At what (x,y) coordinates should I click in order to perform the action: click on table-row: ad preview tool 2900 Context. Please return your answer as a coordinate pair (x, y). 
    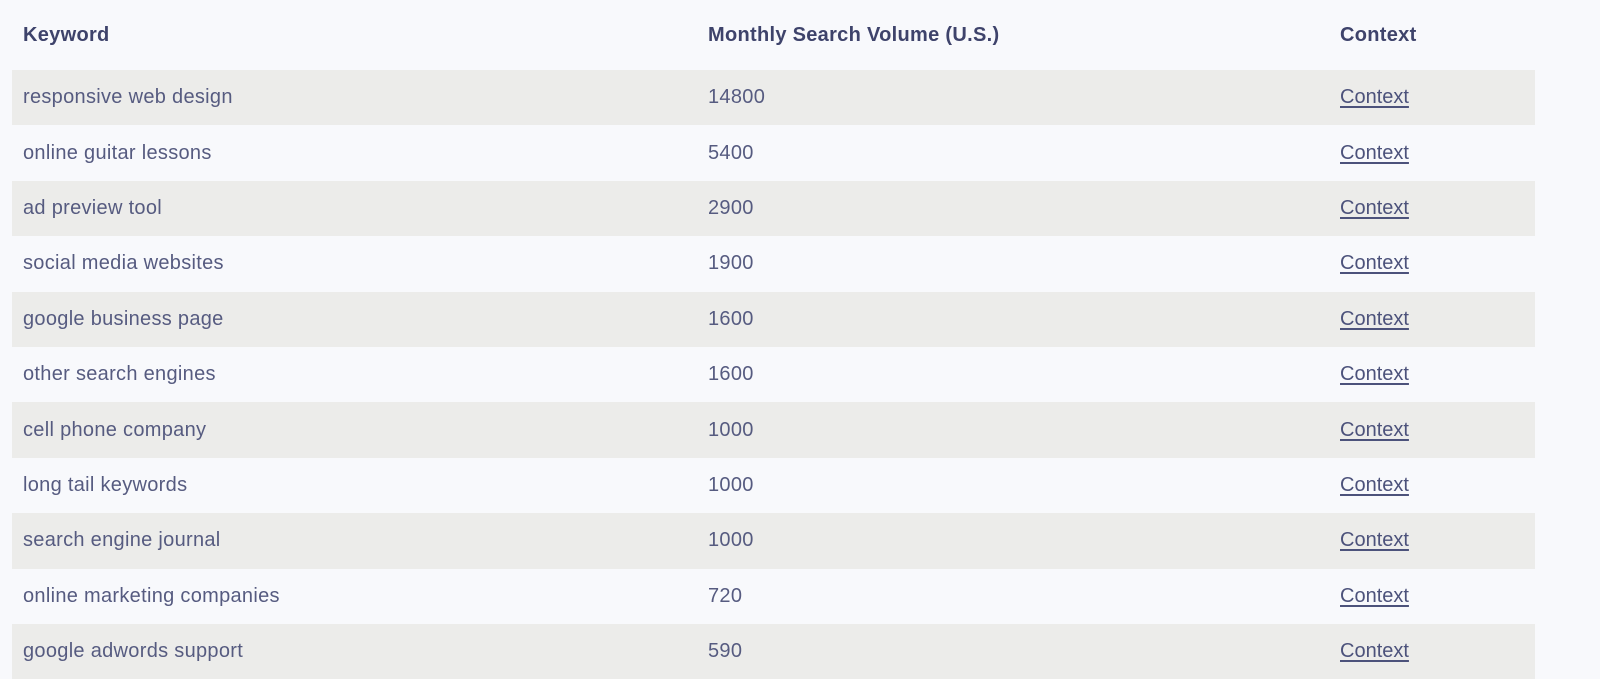
    Looking at the image, I should click on (773, 208).